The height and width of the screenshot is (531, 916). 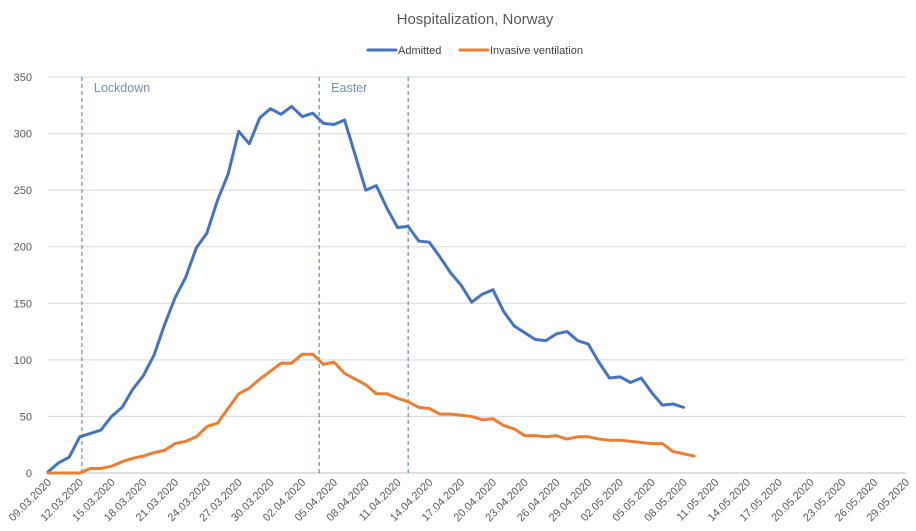 I want to click on y-tick-label: 50, so click(x=26, y=417).